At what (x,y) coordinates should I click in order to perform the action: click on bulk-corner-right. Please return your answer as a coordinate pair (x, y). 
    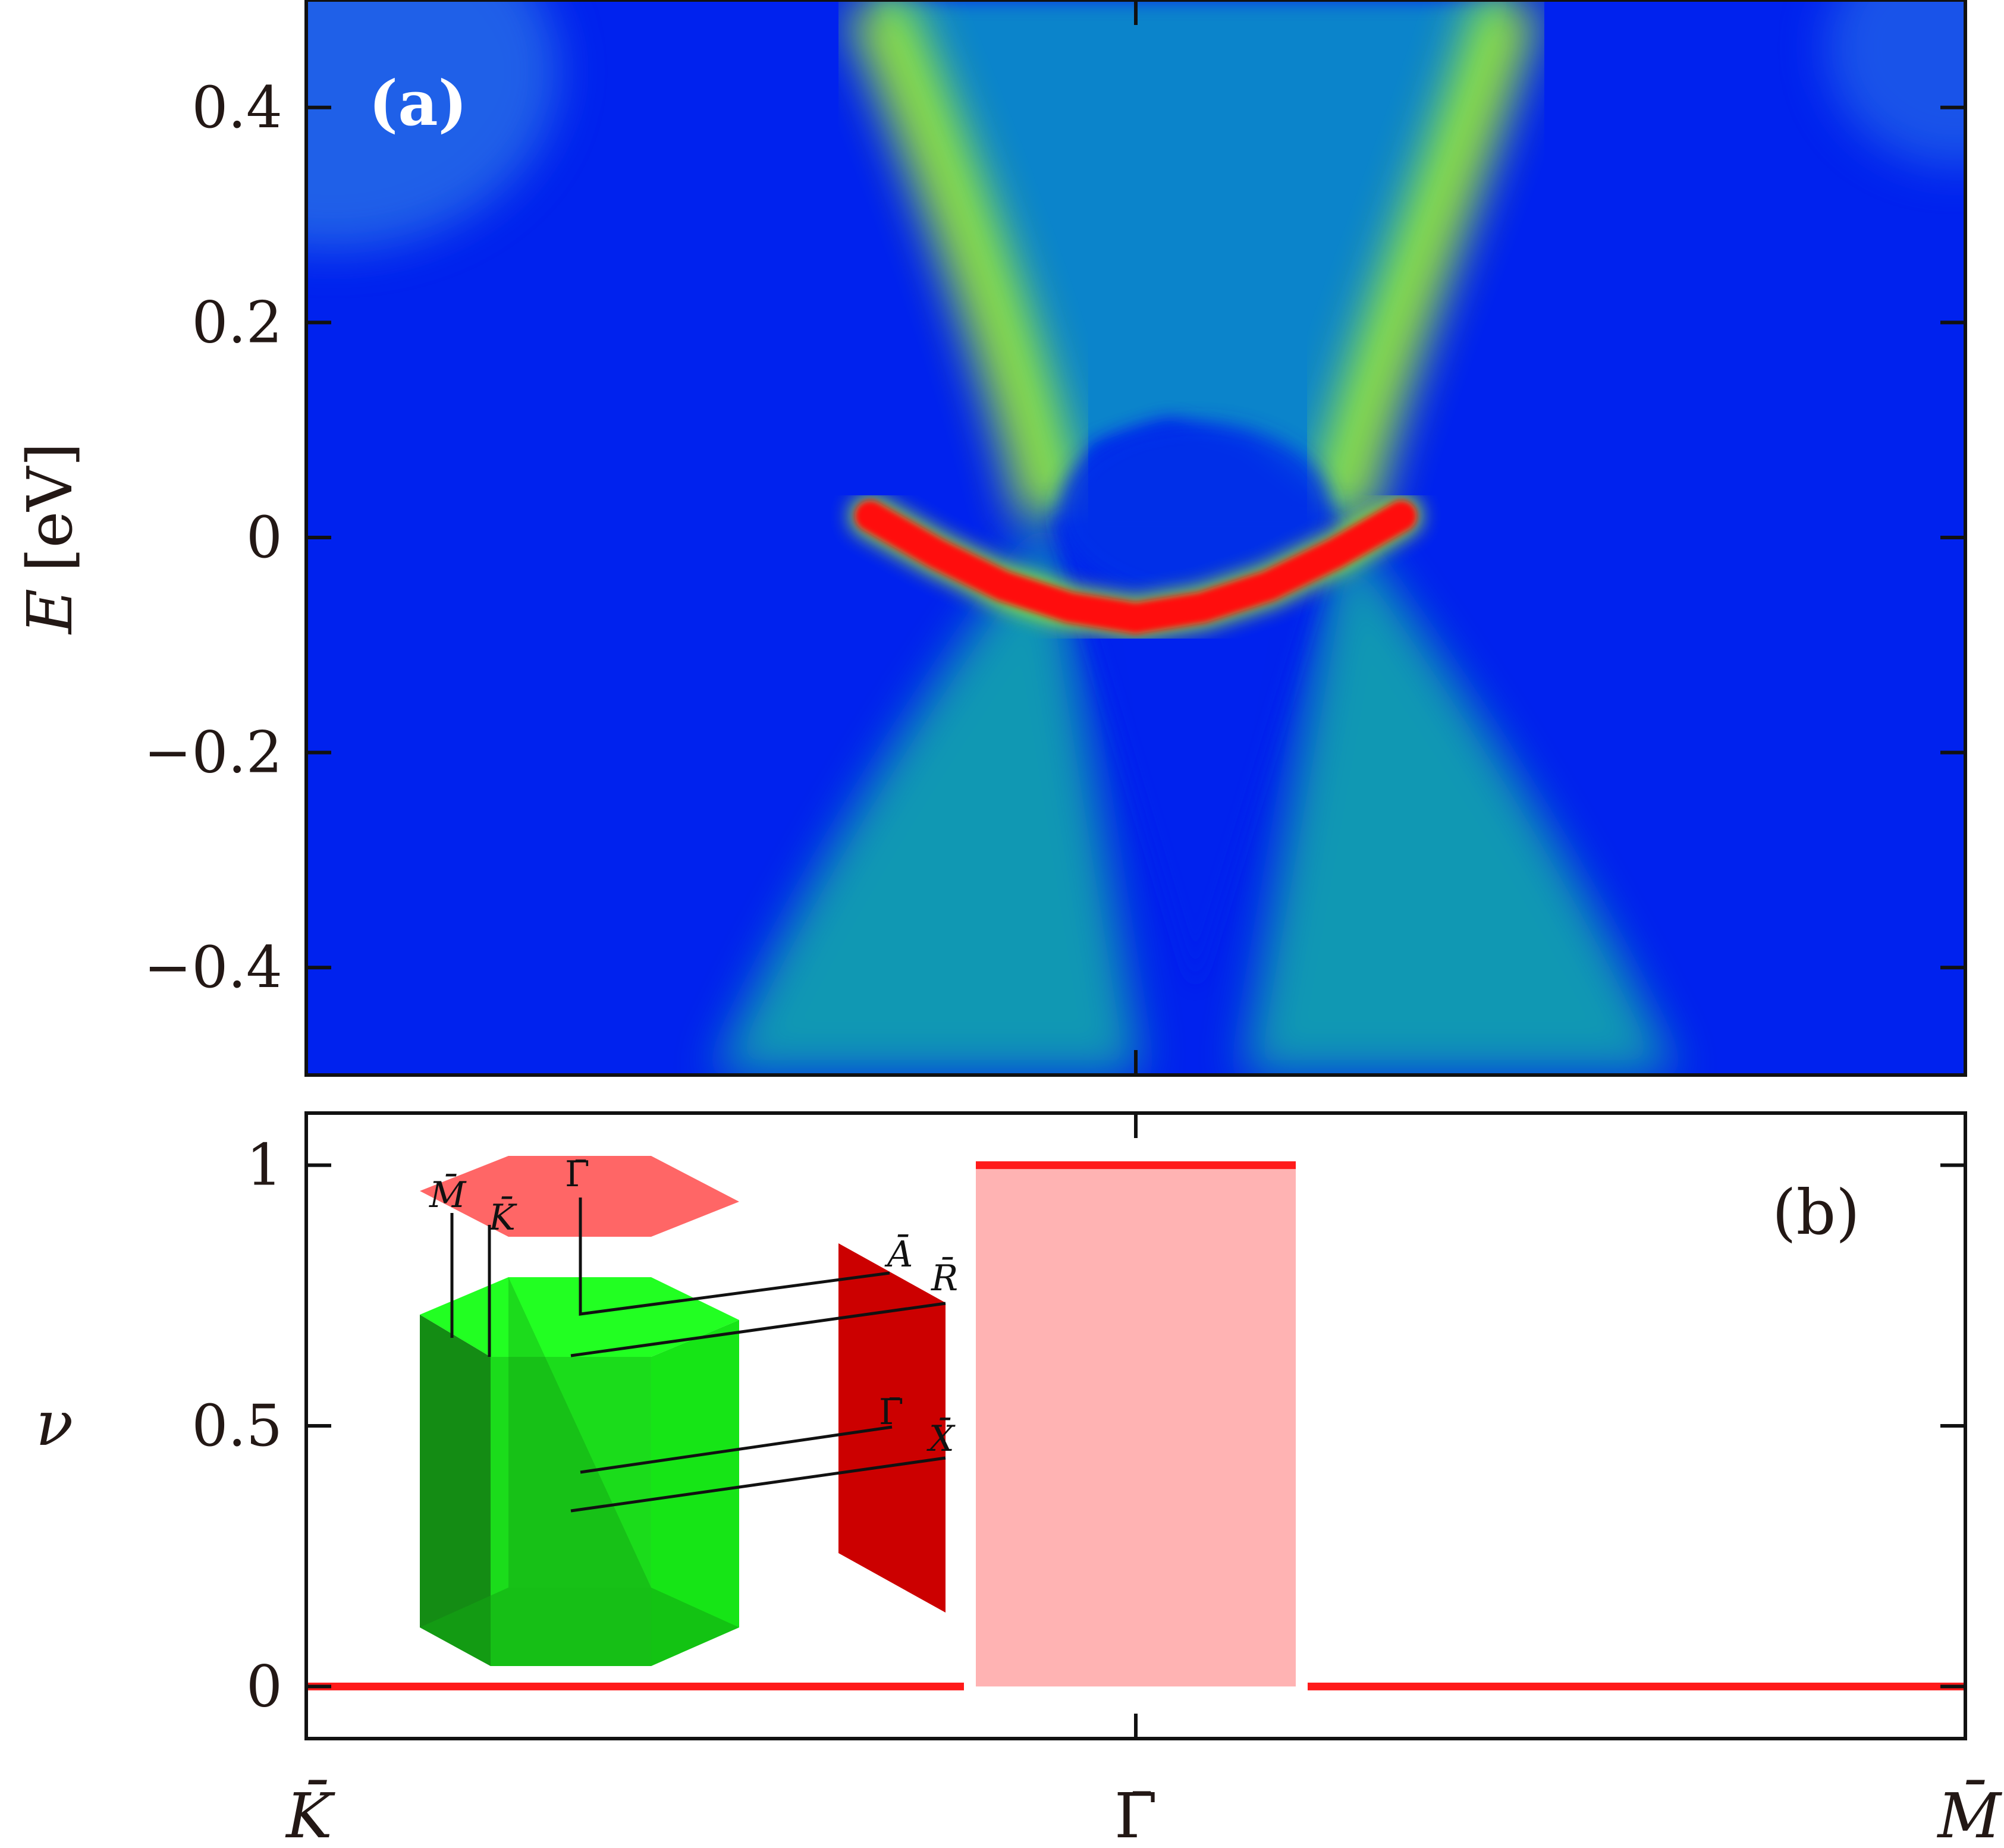
    Looking at the image, I should click on (1896, 83).